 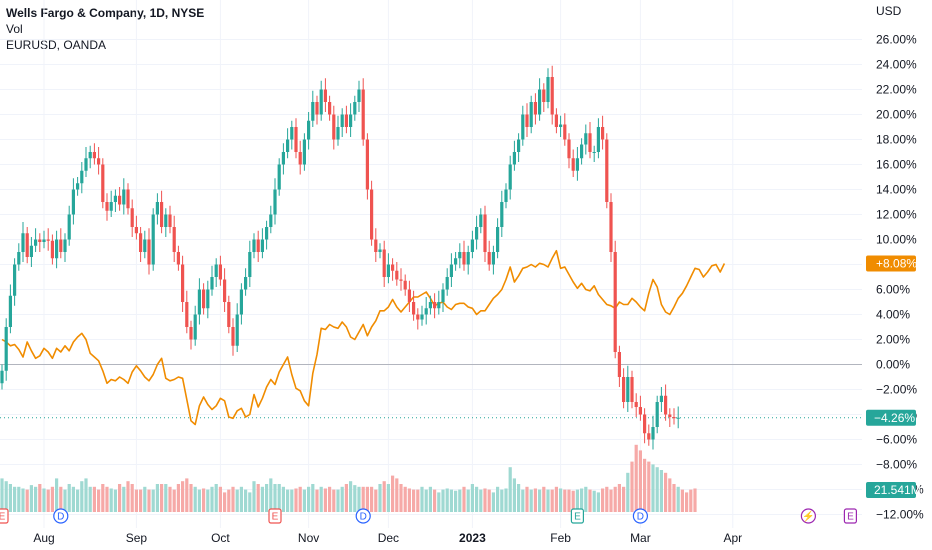 I want to click on volume-layer, so click(x=348, y=478).